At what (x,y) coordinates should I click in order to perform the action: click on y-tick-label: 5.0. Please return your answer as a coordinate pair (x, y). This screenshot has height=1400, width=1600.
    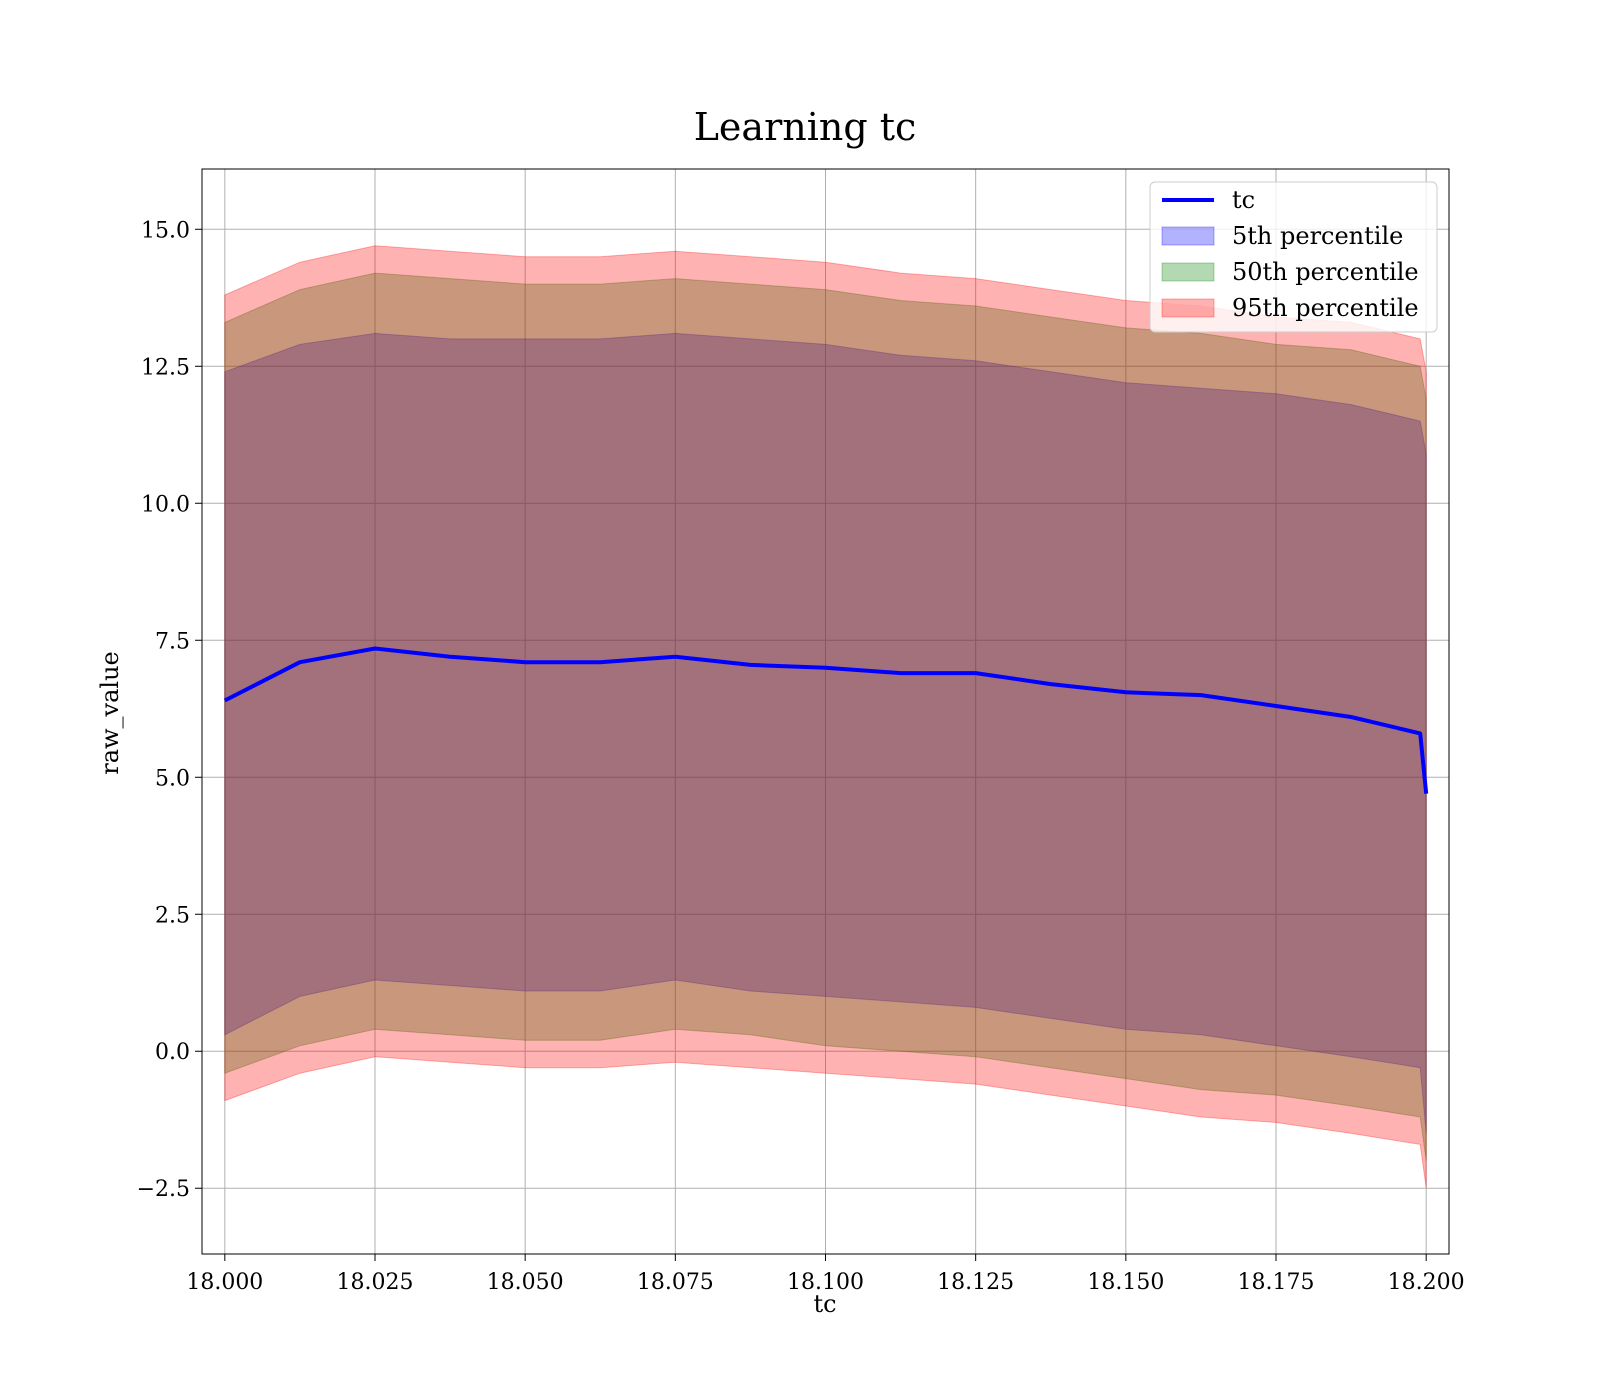
    Looking at the image, I should click on (172, 778).